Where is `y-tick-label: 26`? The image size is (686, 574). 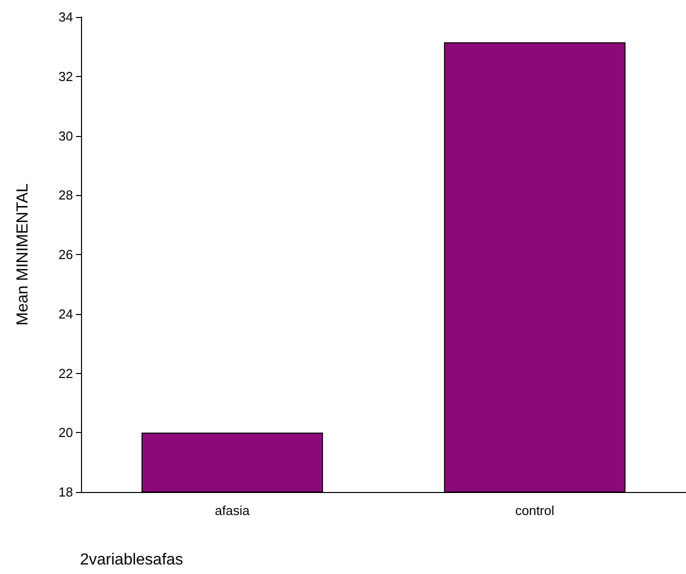 y-tick-label: 26 is located at coordinates (65, 254).